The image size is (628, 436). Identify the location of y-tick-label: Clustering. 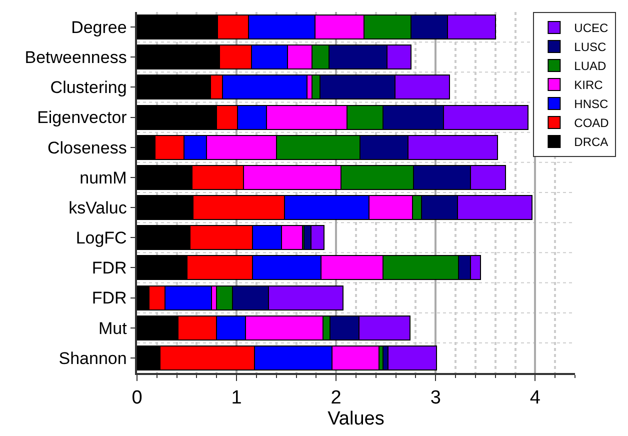
(88, 88).